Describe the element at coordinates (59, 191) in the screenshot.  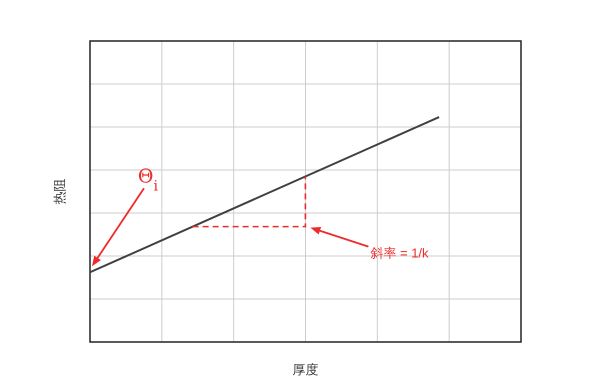
I see `y-axis-title: 热阻` at that location.